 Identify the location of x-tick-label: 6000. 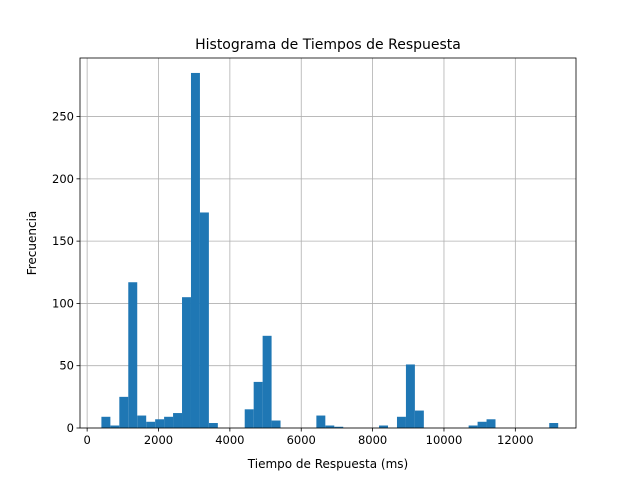
(301, 440).